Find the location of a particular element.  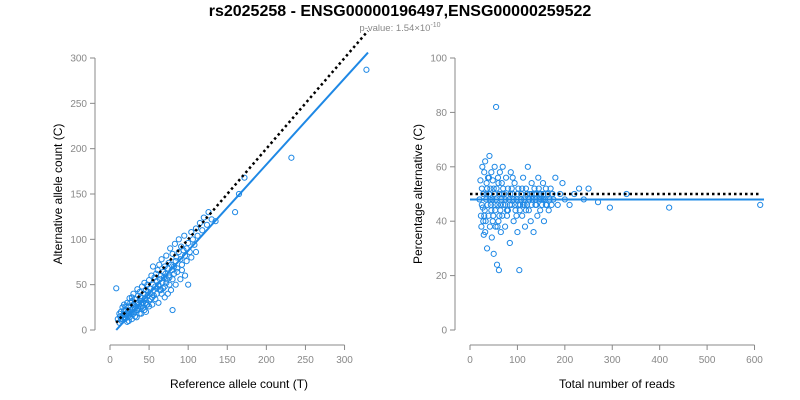

x-tick-label: 100 is located at coordinates (188, 360).